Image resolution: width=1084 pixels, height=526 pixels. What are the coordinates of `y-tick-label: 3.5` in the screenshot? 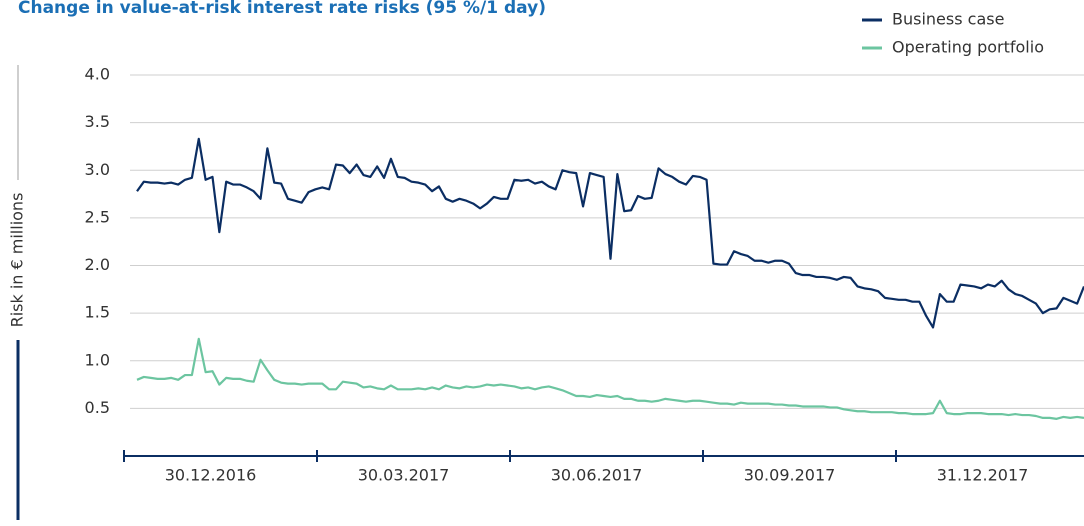 It's located at (97, 121).